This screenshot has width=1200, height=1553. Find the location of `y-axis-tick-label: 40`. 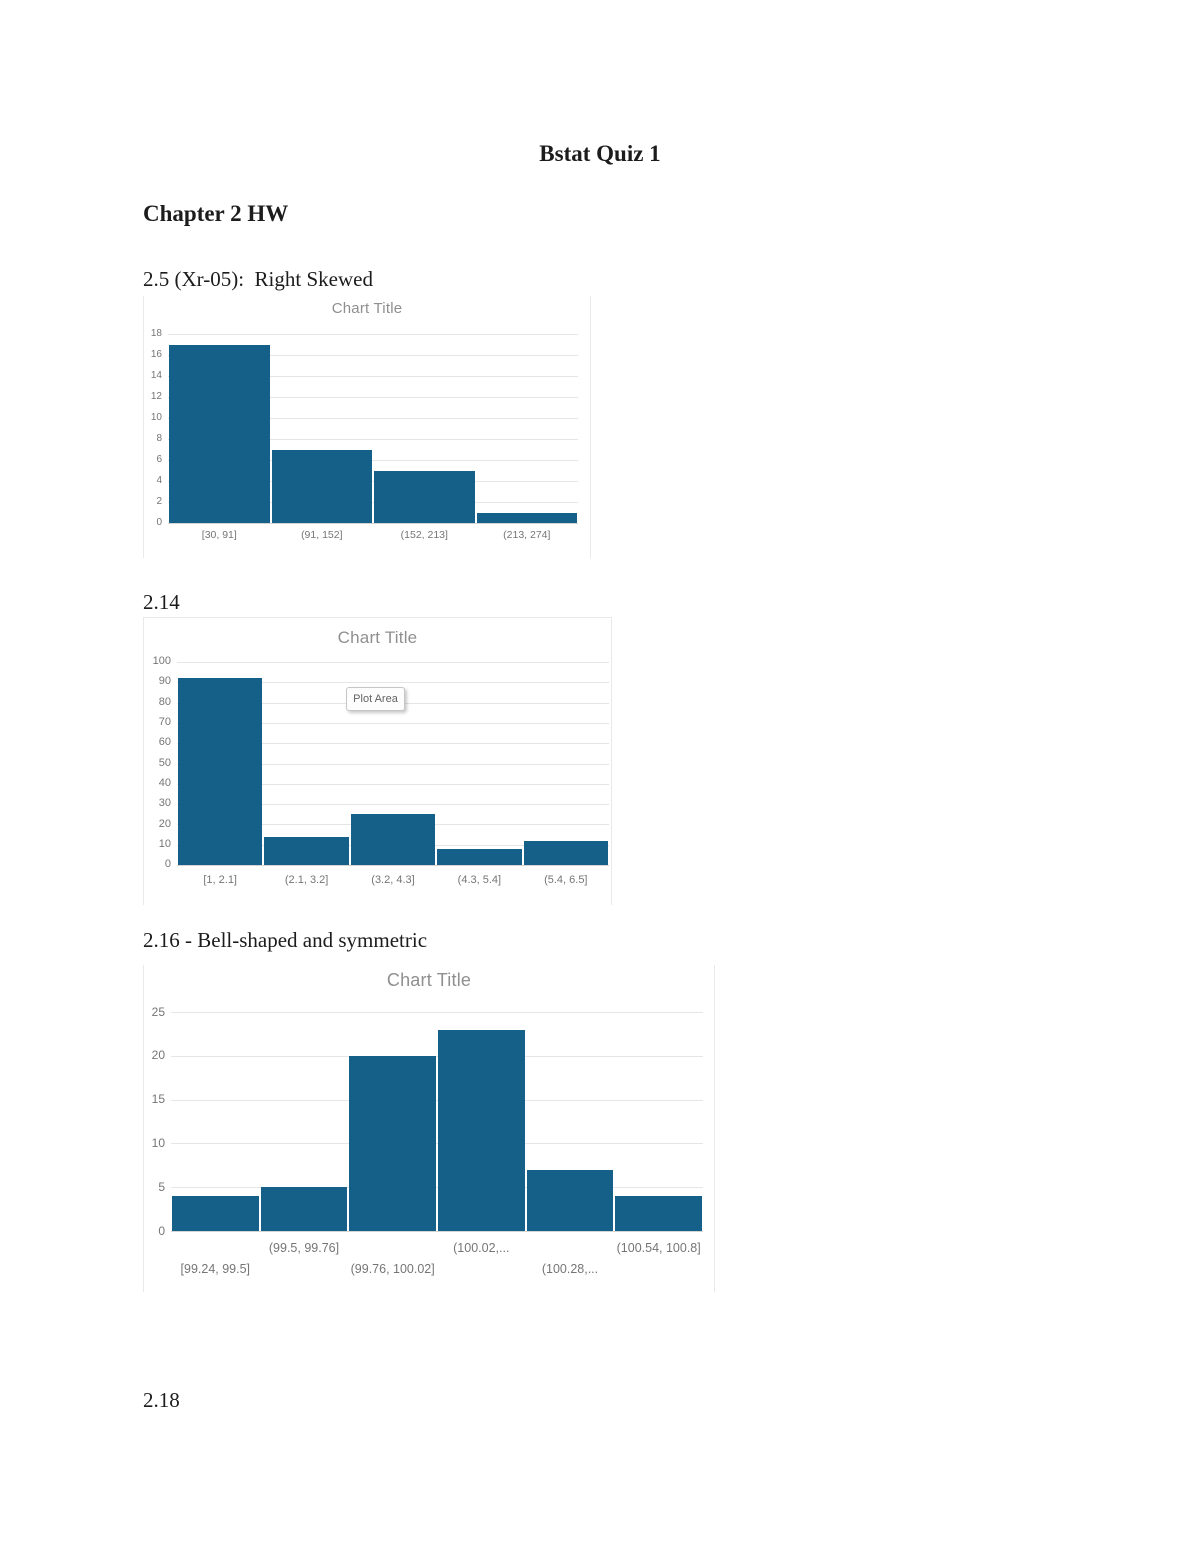

y-axis-tick-label: 40 is located at coordinates (164, 782).